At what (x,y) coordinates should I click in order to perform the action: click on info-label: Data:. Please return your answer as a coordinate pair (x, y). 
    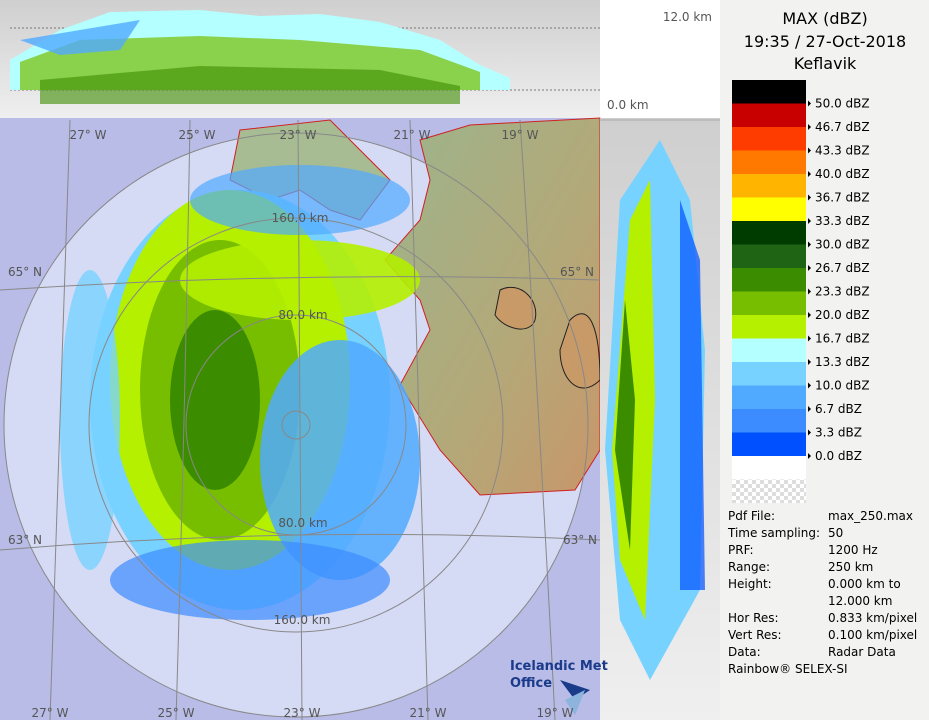
    Looking at the image, I should click on (744, 652).